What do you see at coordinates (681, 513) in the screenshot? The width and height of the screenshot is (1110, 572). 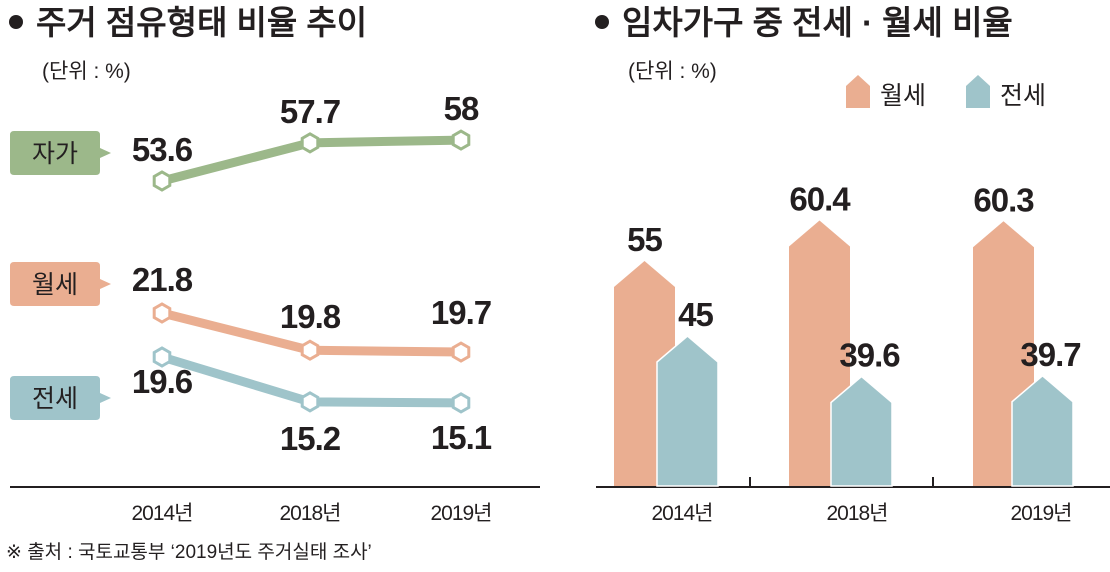 I see `right-x-tick-label: 2014년` at bounding box center [681, 513].